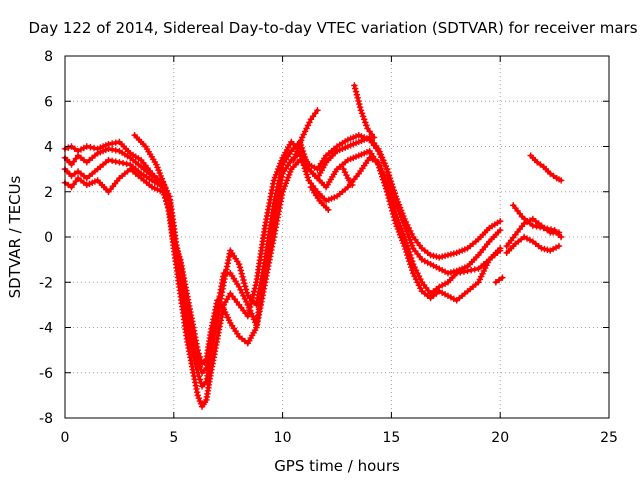 Image resolution: width=640 pixels, height=480 pixels. I want to click on x-tick-label: 0, so click(65, 438).